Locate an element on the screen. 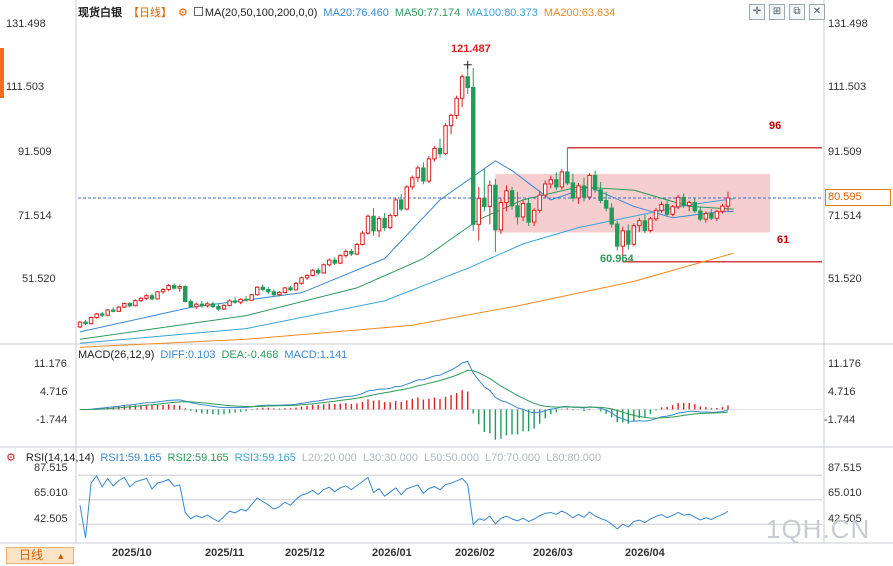 The height and width of the screenshot is (566, 893). indicator-toggle-icon is located at coordinates (198, 11).